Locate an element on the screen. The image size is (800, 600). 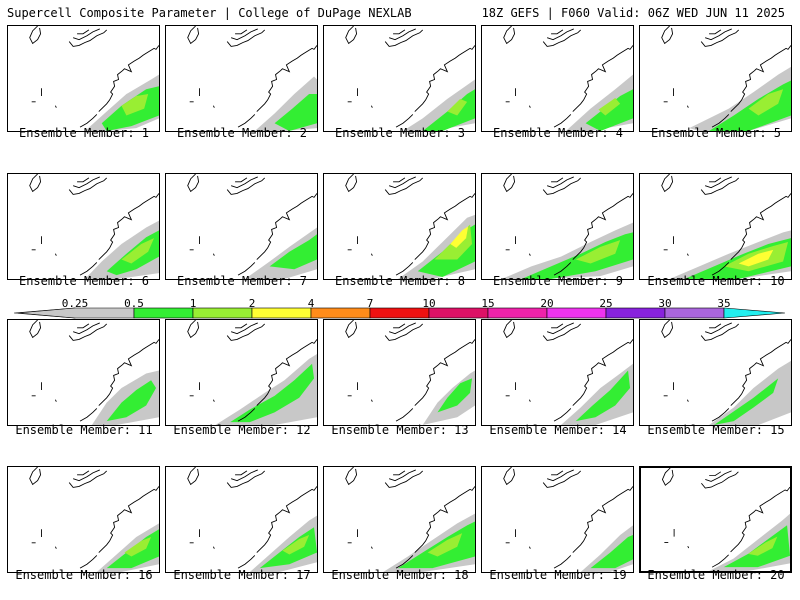
ensemble-member-label: Ensemble Member: 19 is located at coordinates (558, 575).